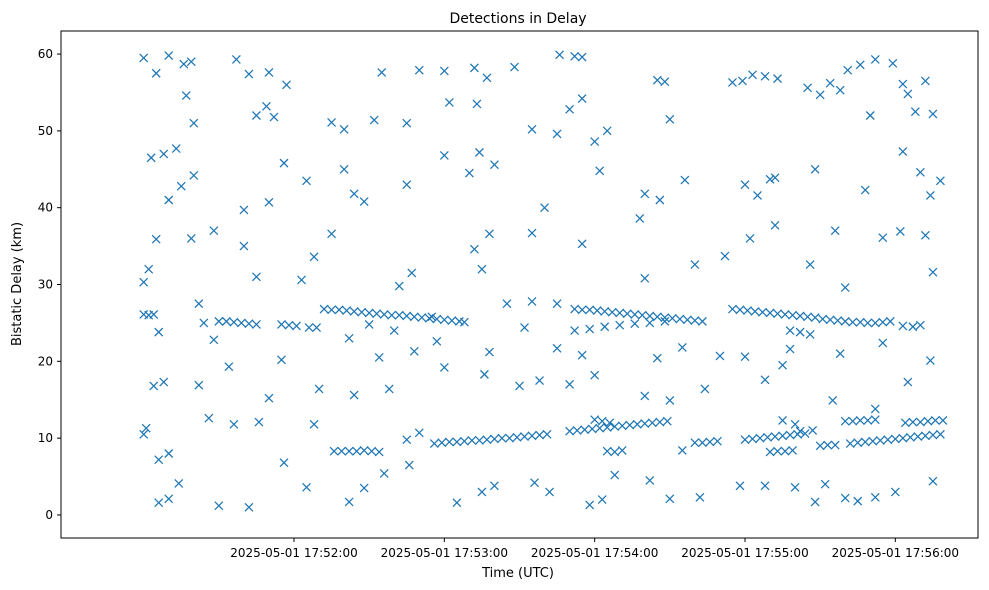 The height and width of the screenshot is (590, 989). I want to click on y-tick-label: 0, so click(49, 515).